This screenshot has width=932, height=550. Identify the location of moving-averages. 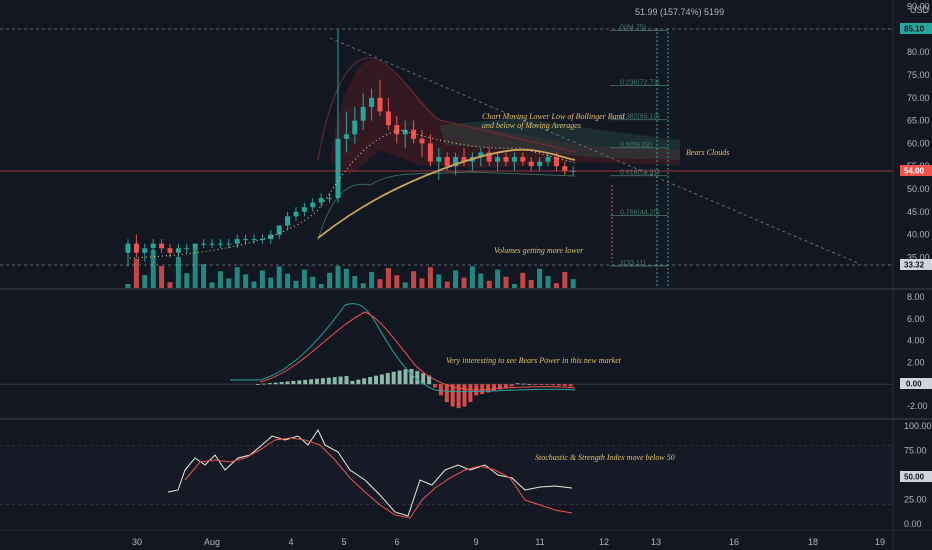
(352, 194).